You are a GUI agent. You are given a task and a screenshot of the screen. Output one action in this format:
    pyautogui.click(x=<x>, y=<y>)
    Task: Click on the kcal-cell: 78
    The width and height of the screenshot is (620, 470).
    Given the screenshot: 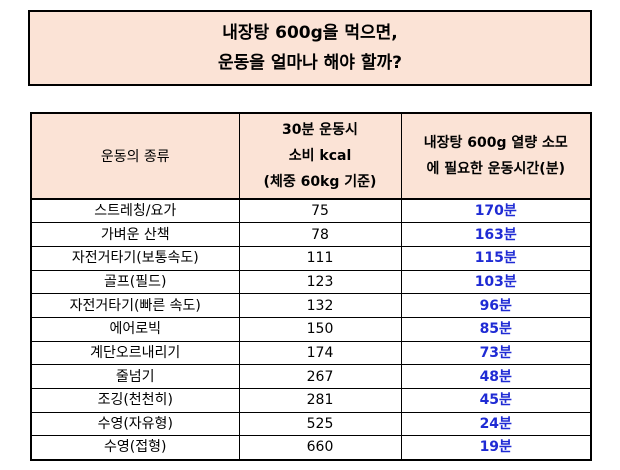 What is the action you would take?
    pyautogui.click(x=320, y=234)
    